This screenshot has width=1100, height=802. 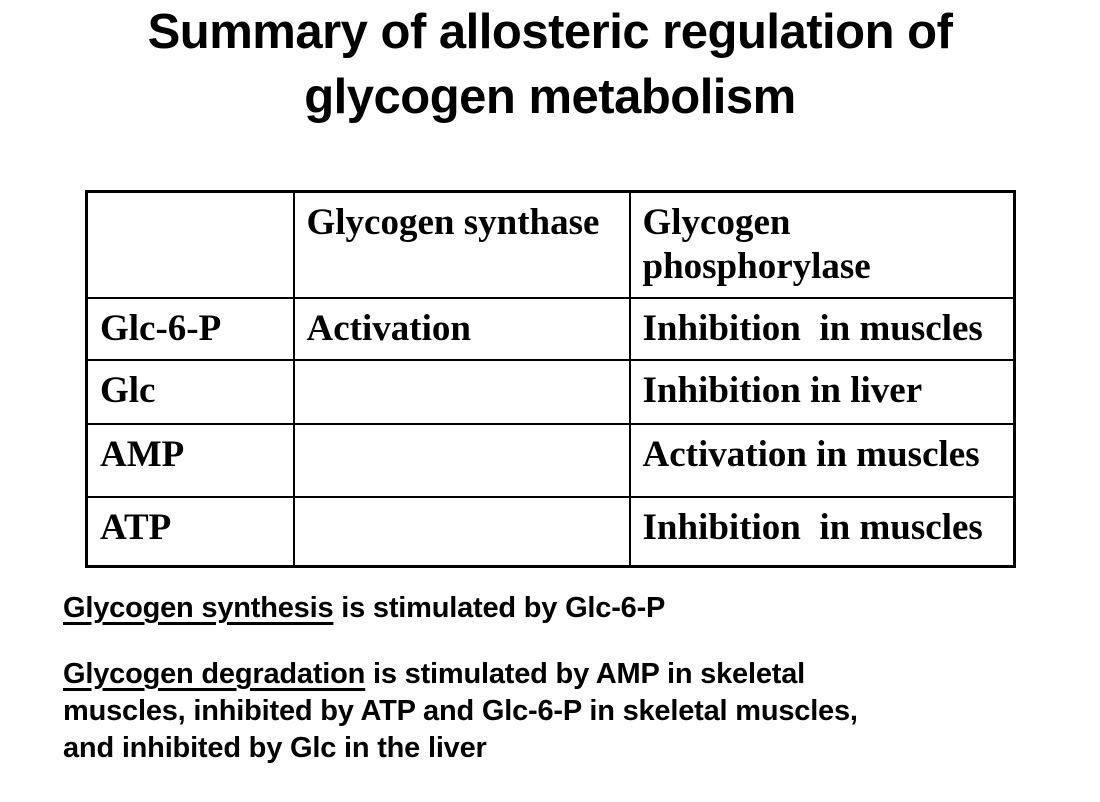 What do you see at coordinates (214, 674) in the screenshot?
I see `note-degradation-underlined-term: Glycogen degradation` at bounding box center [214, 674].